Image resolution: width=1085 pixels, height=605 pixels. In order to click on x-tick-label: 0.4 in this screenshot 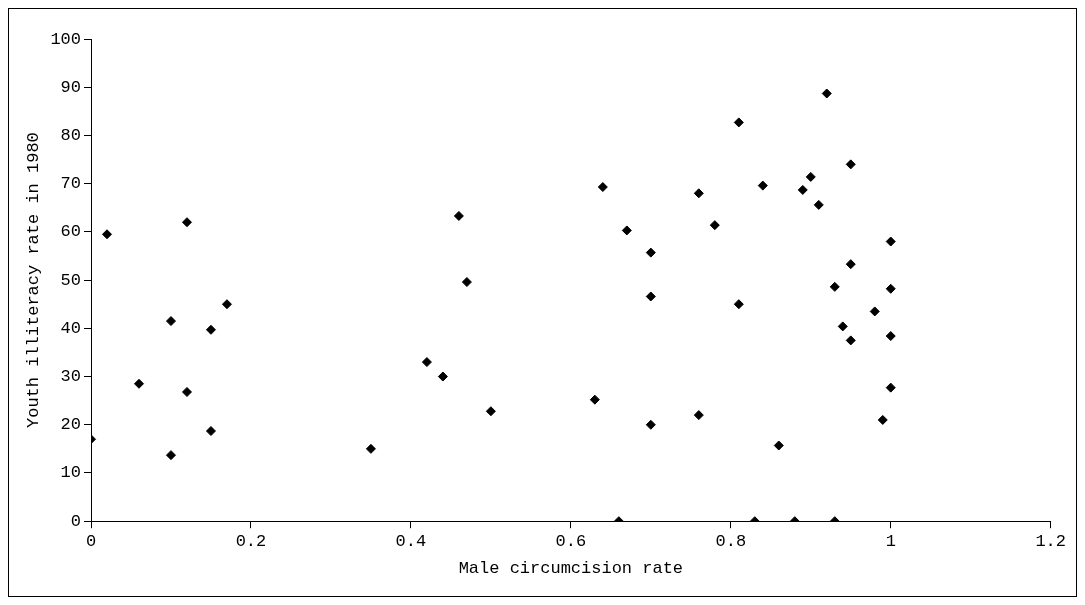, I will do `click(411, 541)`.